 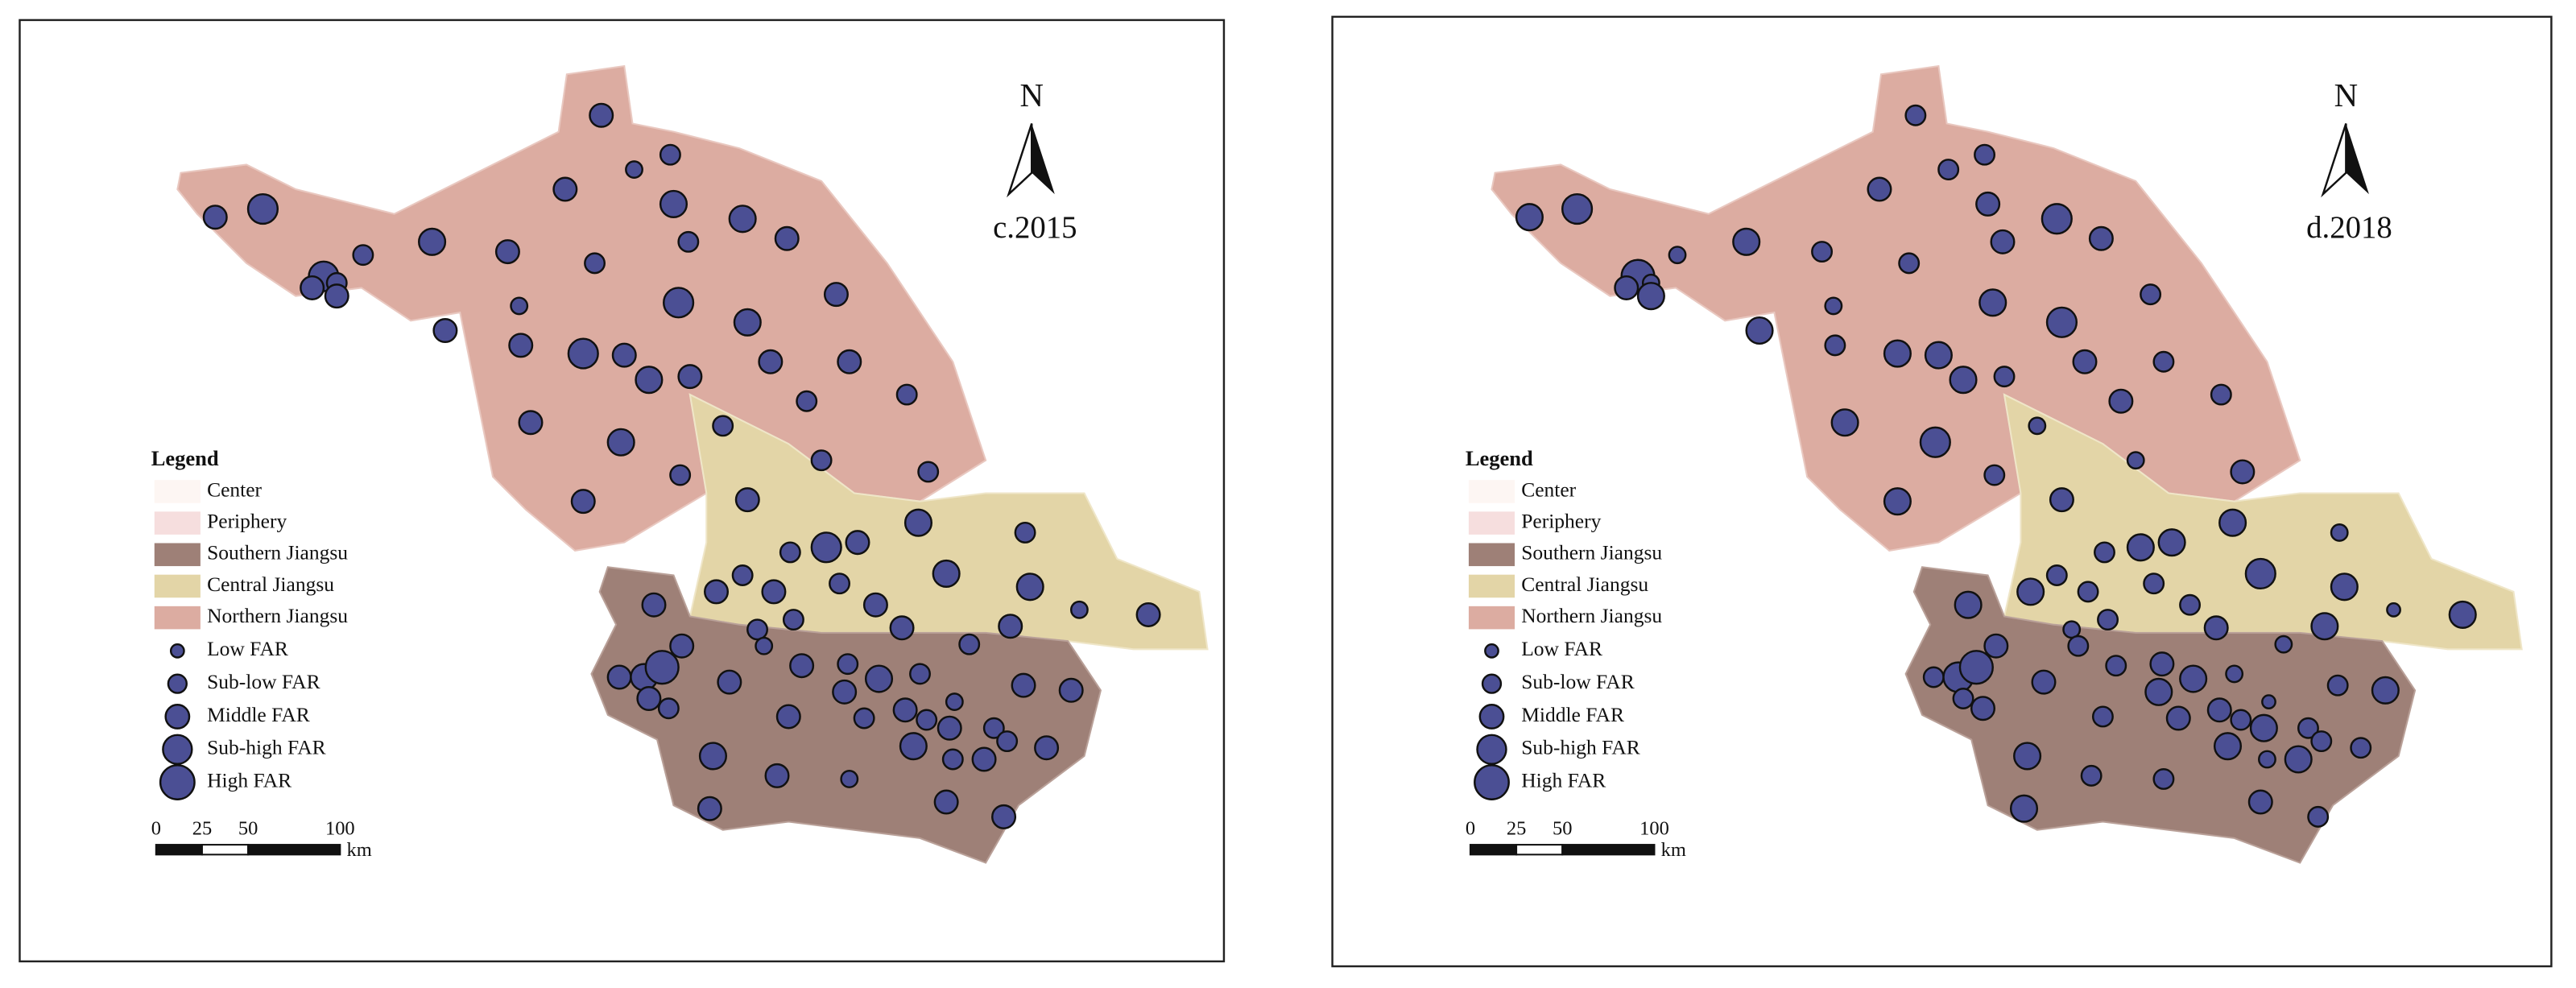 What do you see at coordinates (1573, 714) in the screenshot?
I see `legend-label: Middle FAR` at bounding box center [1573, 714].